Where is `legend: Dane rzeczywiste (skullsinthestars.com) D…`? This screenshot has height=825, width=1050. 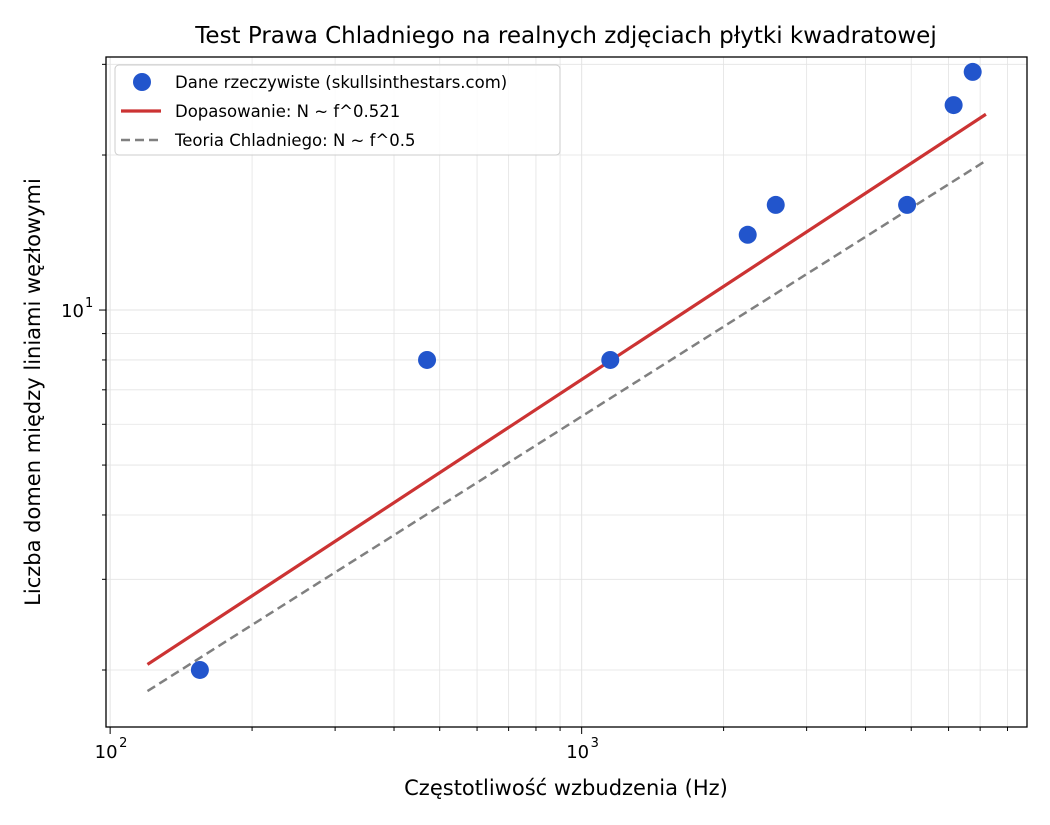
legend: Dane rzeczywiste (skullsinthestars.com) D… is located at coordinates (337, 110).